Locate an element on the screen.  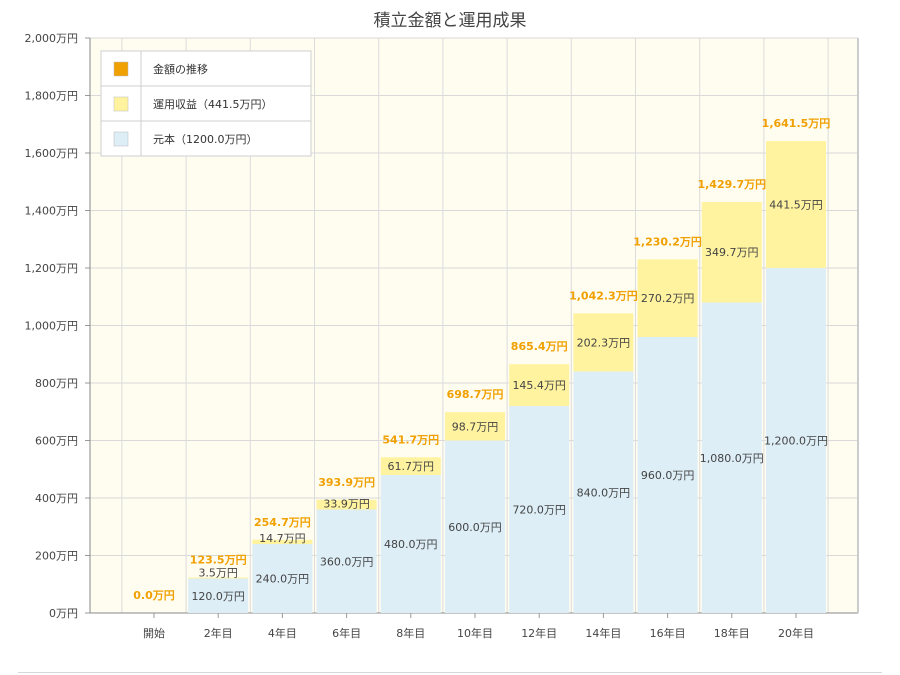
data-label-total: 865.4万円 is located at coordinates (539, 346).